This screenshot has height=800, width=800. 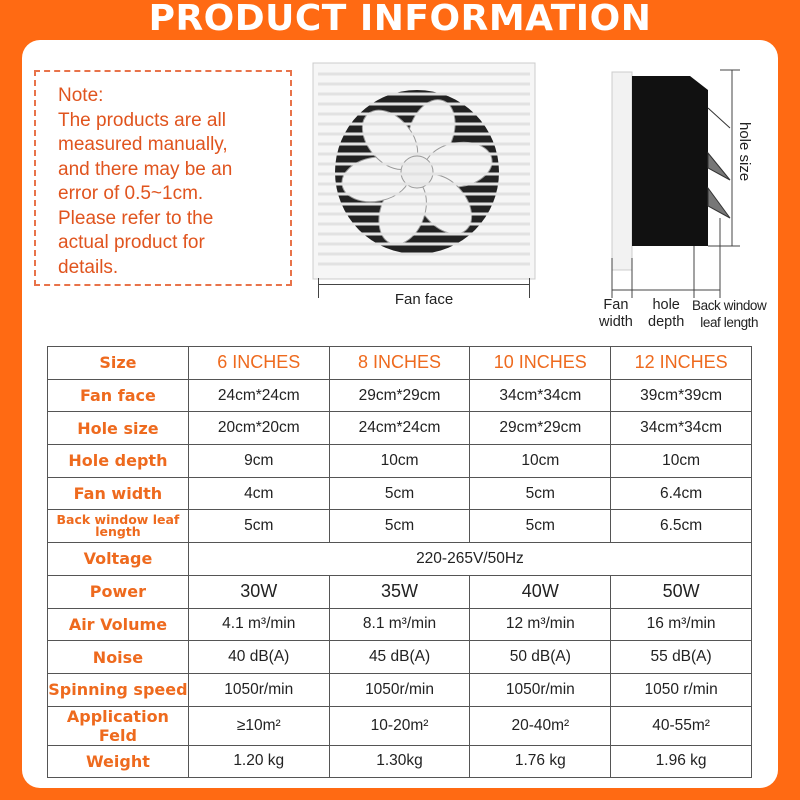 What do you see at coordinates (400, 19) in the screenshot?
I see `page-title: PRODUCT INFORMATION` at bounding box center [400, 19].